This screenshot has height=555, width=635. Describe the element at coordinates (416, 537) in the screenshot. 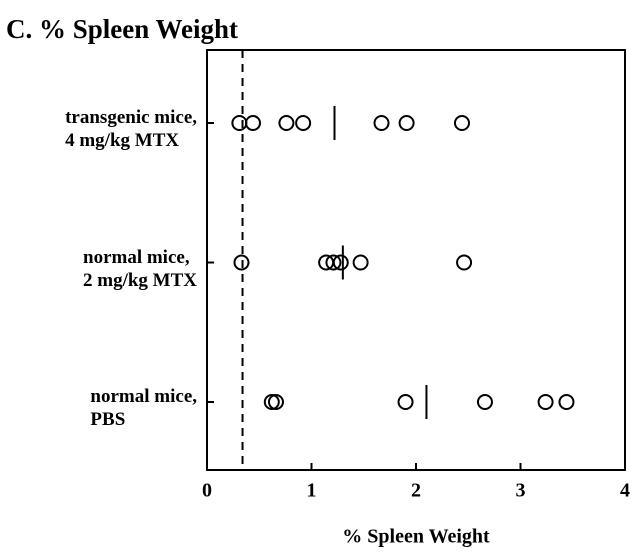

I see `x-axis-label: % Spleen Weight` at that location.